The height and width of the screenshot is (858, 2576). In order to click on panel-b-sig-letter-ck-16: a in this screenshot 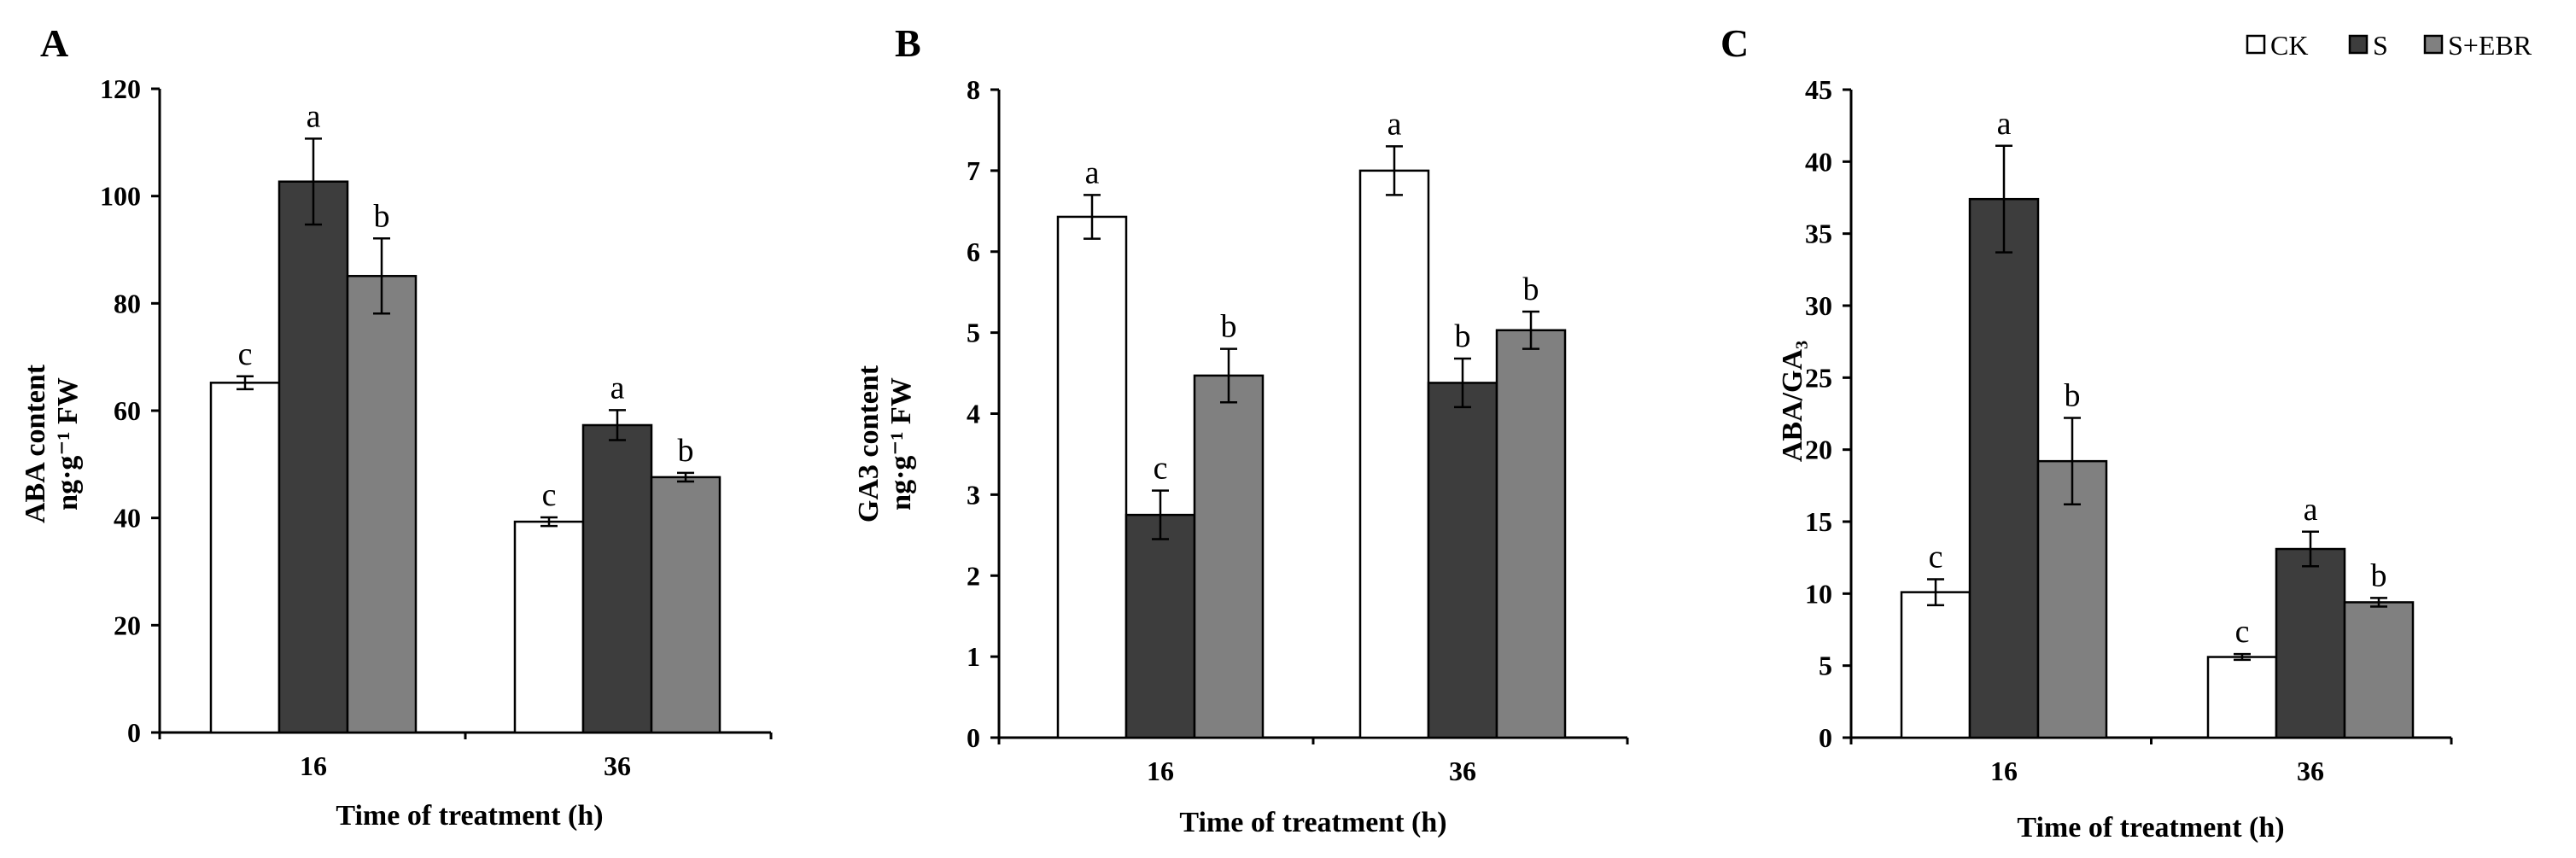, I will do `click(1092, 172)`.